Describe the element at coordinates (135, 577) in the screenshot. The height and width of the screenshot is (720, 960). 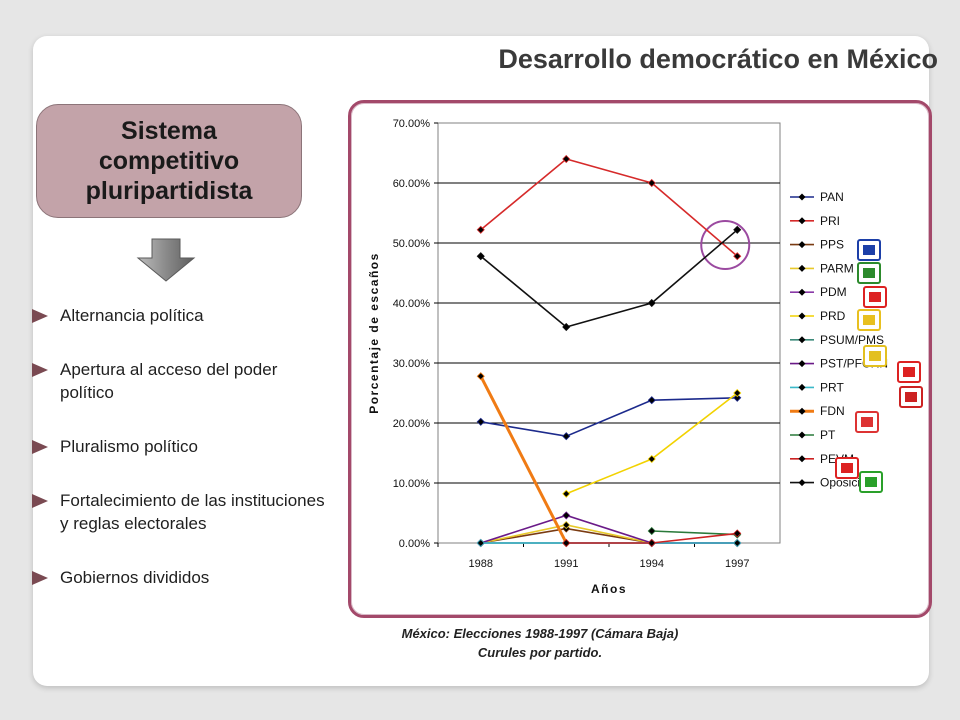
I see `bullet-text: Gobiernos divididos` at that location.